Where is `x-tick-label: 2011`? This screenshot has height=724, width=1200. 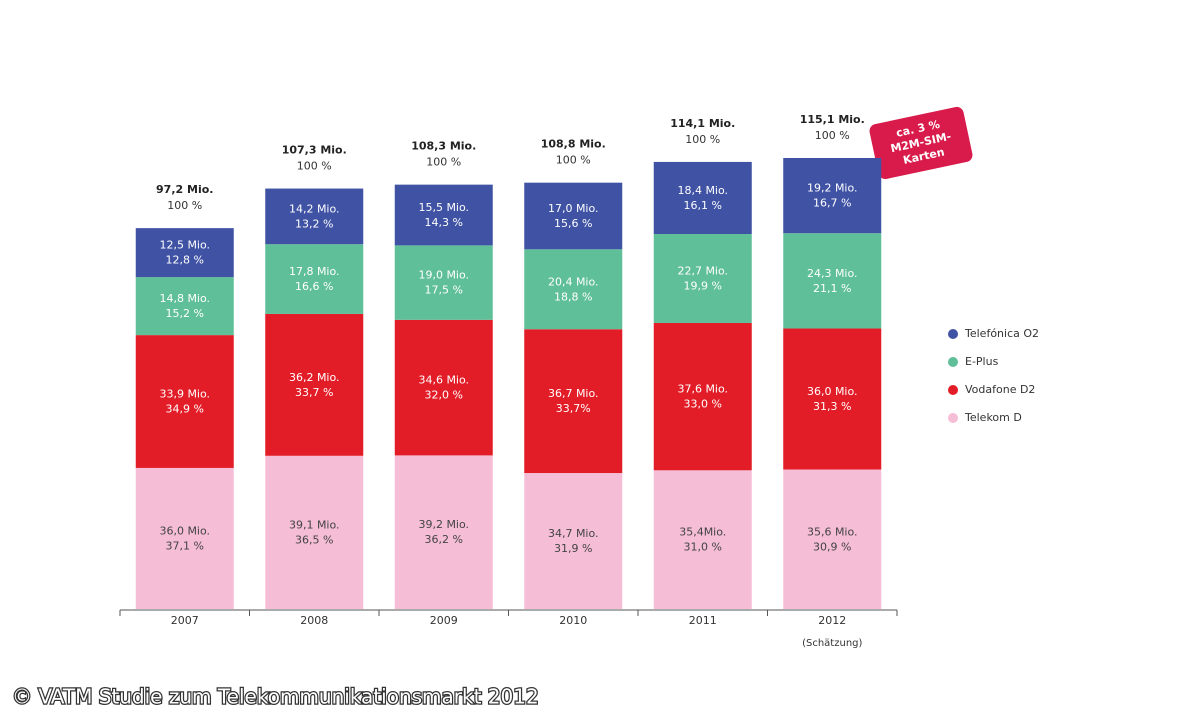 x-tick-label: 2011 is located at coordinates (703, 620).